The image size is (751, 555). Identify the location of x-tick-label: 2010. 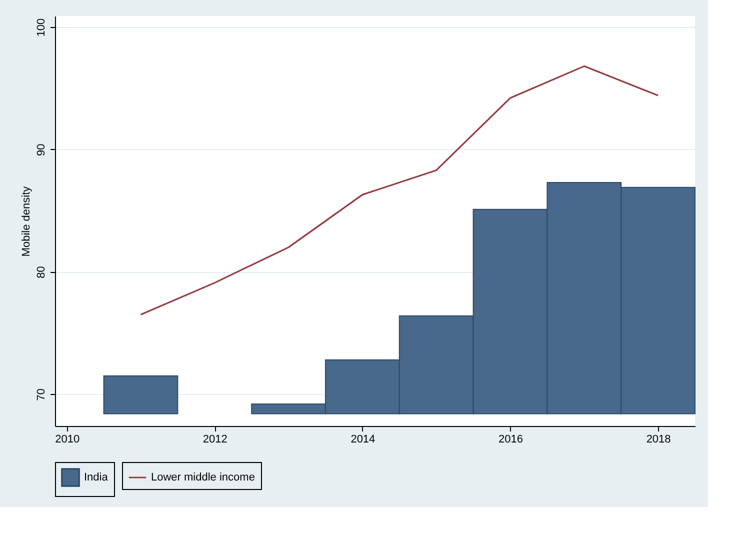
(67, 440).